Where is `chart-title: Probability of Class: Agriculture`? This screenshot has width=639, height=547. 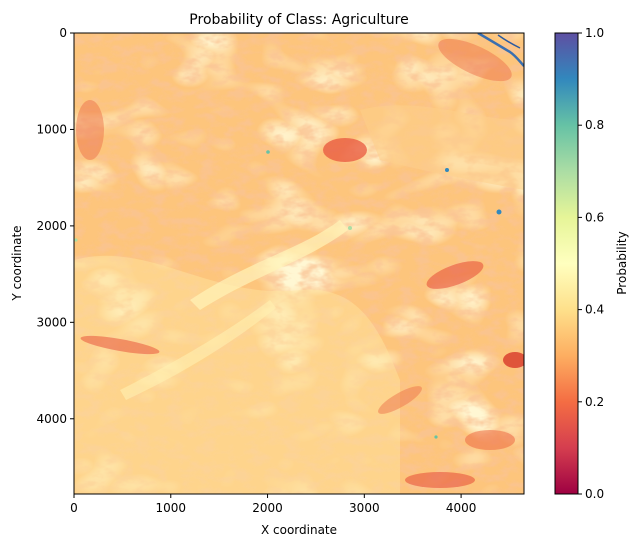 chart-title: Probability of Class: Agriculture is located at coordinates (298, 20).